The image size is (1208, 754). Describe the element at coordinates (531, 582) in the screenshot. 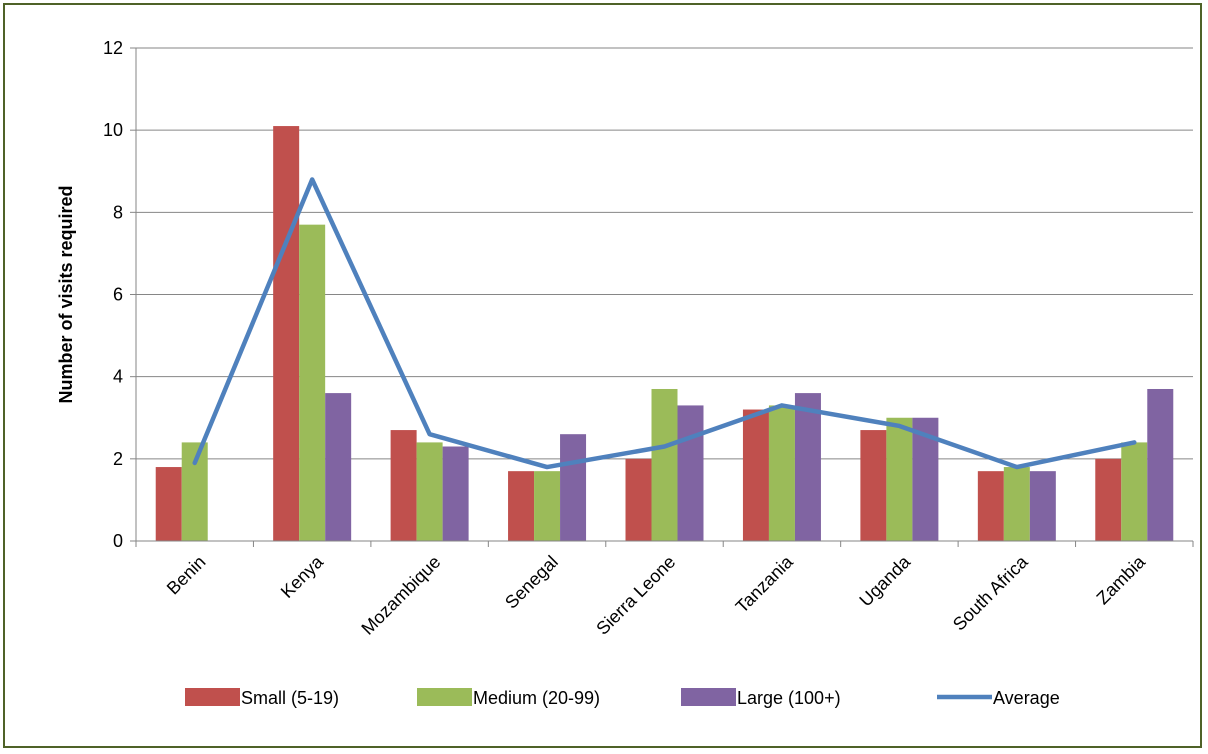

I see `x-tick-label: Senegal` at that location.